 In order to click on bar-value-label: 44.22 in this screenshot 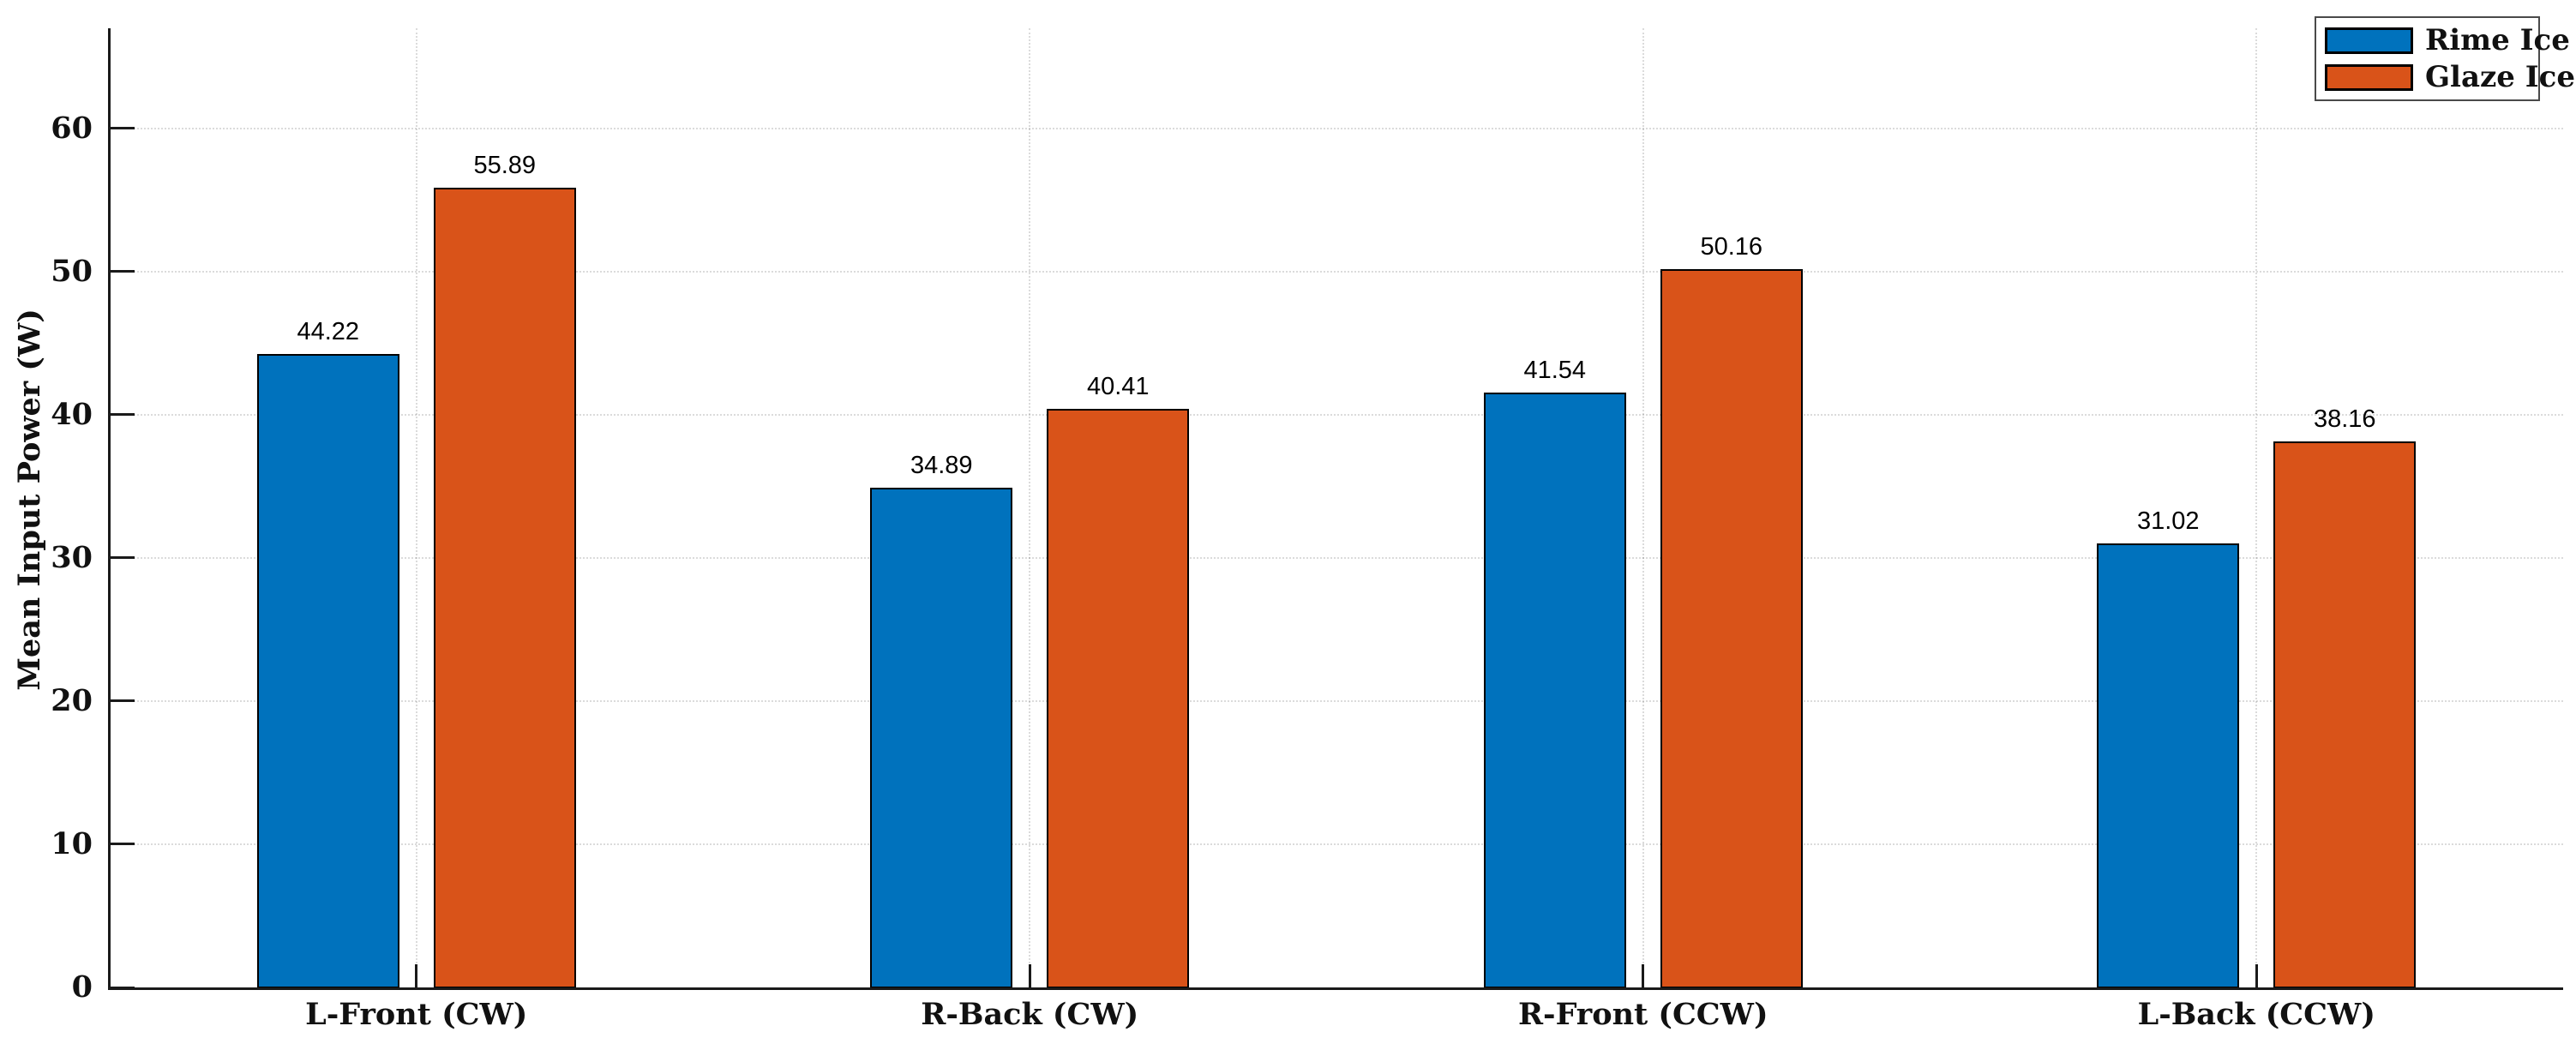, I will do `click(328, 332)`.